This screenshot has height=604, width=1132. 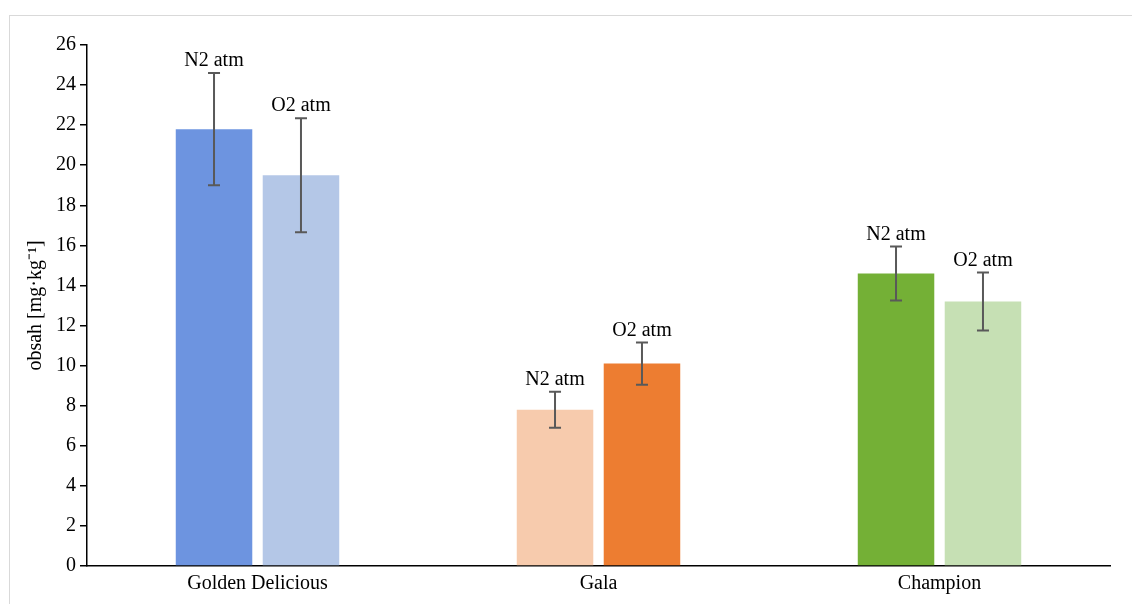 What do you see at coordinates (66, 363) in the screenshot?
I see `y-tick-label: 10` at bounding box center [66, 363].